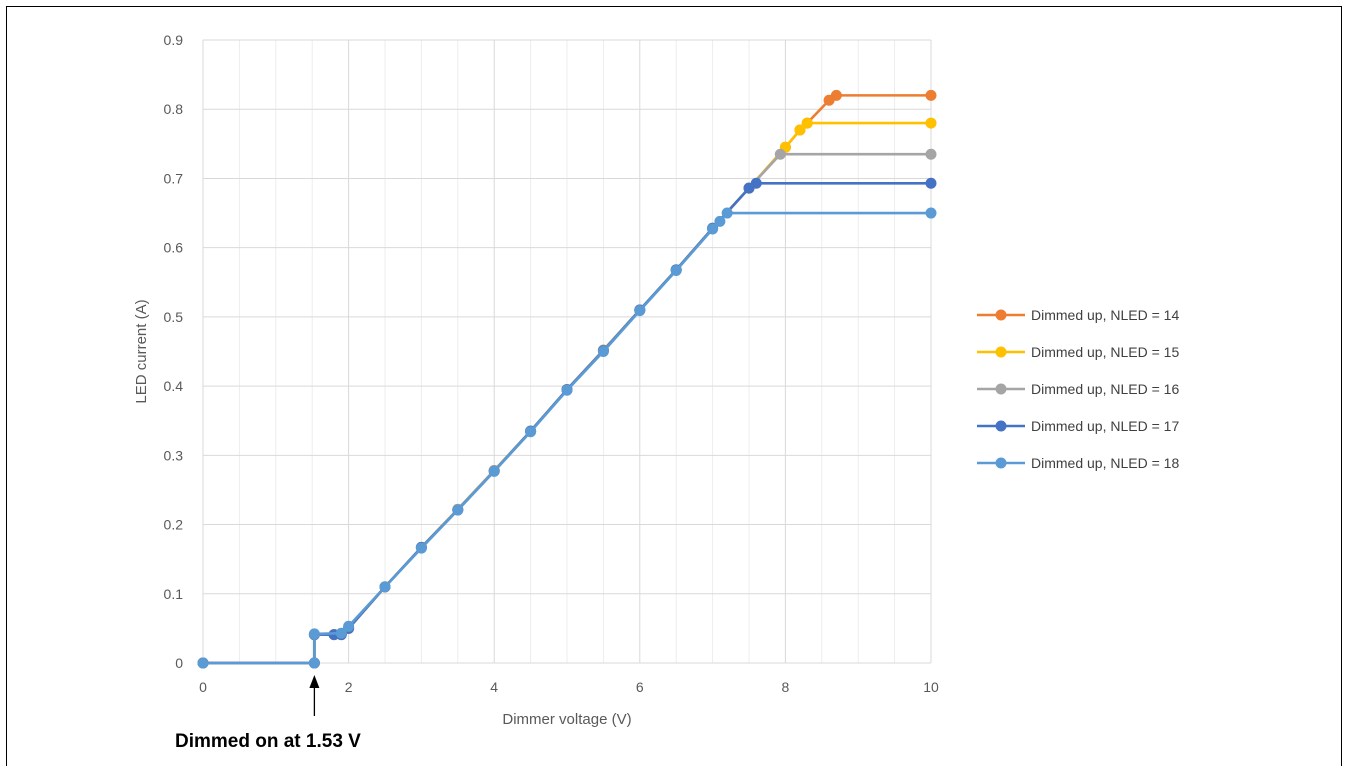 The height and width of the screenshot is (766, 1349). Describe the element at coordinates (179, 663) in the screenshot. I see `y-tick-label: 0` at that location.